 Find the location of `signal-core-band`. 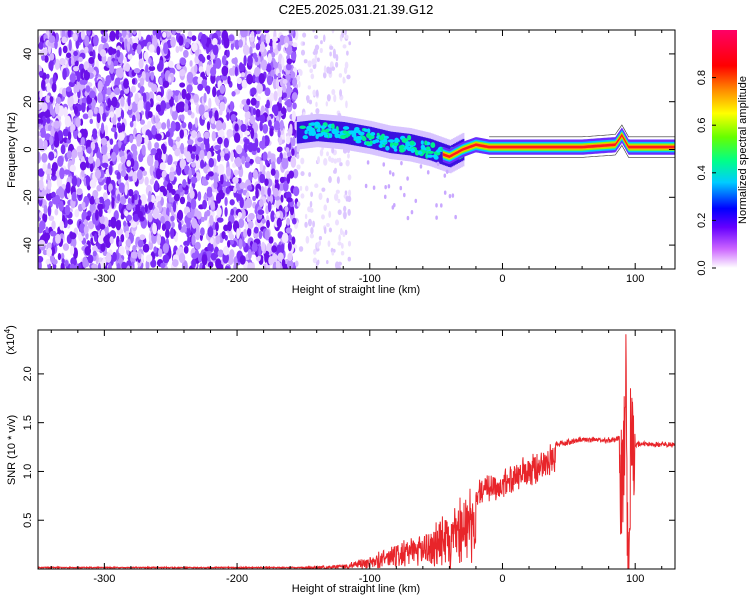

signal-core-band is located at coordinates (558, 145).